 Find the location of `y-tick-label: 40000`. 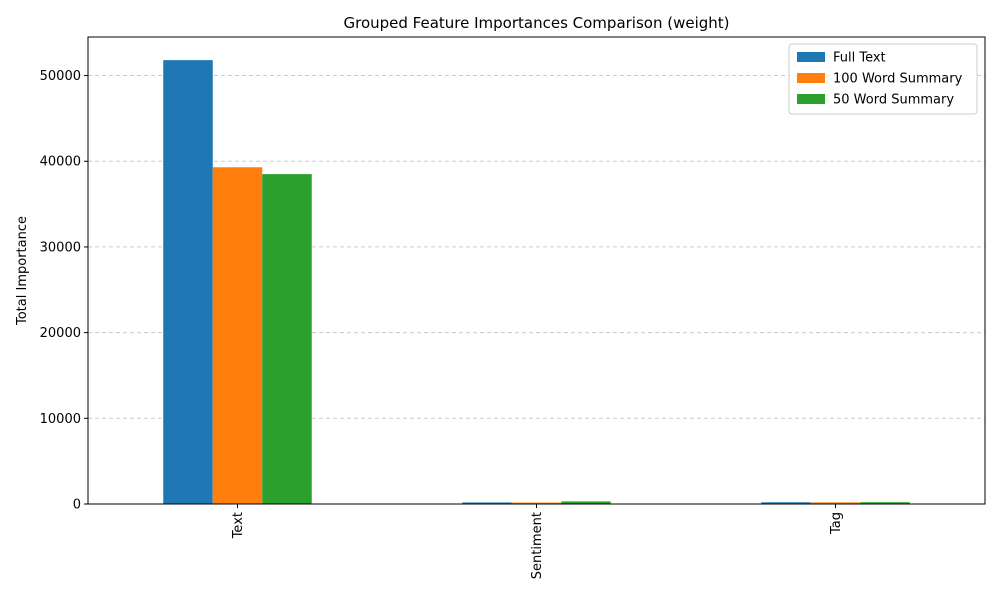

y-tick-label: 40000 is located at coordinates (60, 162).